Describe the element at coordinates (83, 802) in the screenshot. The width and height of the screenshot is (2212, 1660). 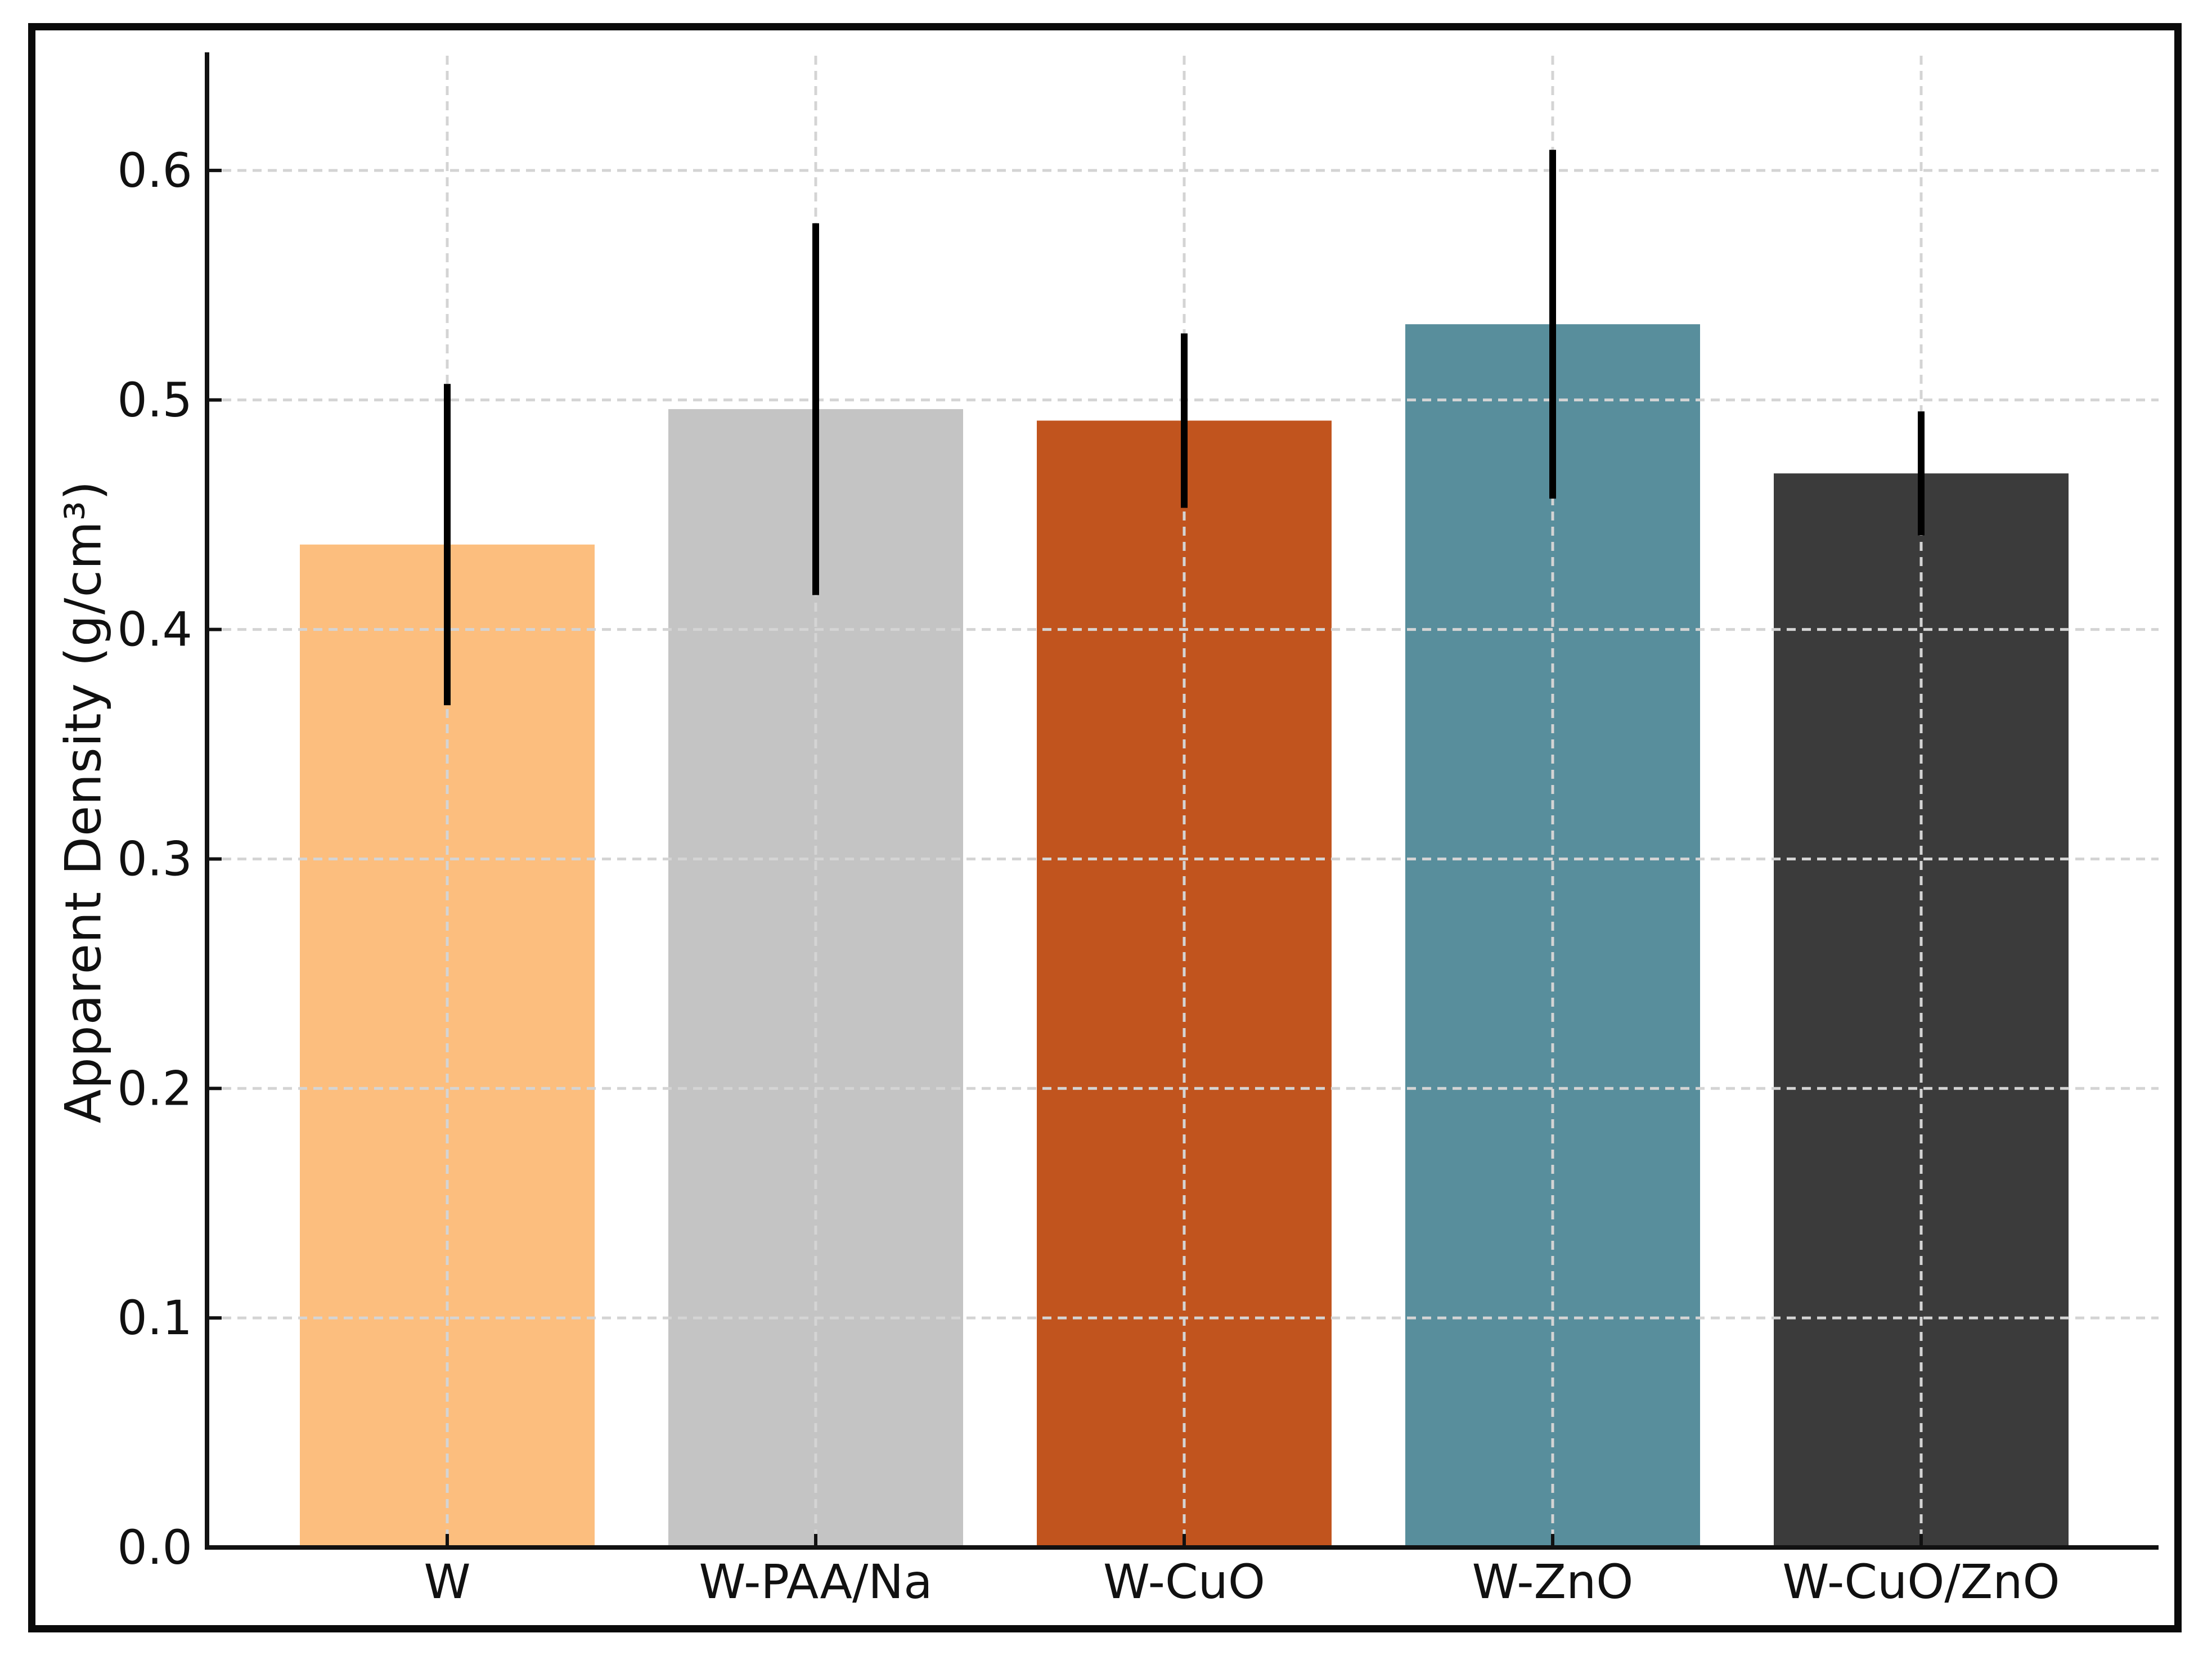
I see `y-axis-label: Apparent Density (g/cm³)` at that location.